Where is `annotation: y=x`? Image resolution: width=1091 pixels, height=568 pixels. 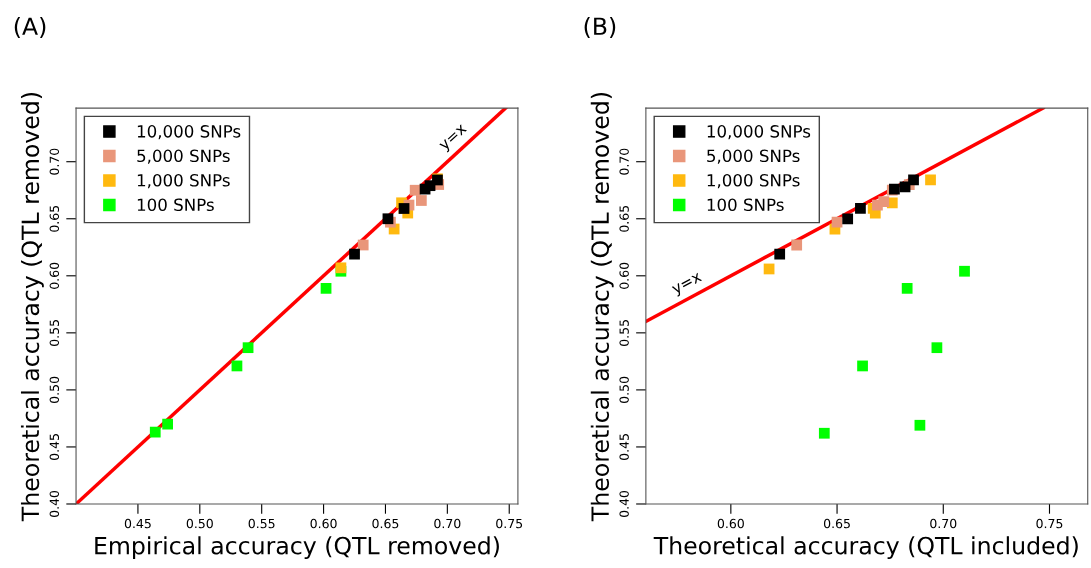 annotation: y=x is located at coordinates (687, 285).